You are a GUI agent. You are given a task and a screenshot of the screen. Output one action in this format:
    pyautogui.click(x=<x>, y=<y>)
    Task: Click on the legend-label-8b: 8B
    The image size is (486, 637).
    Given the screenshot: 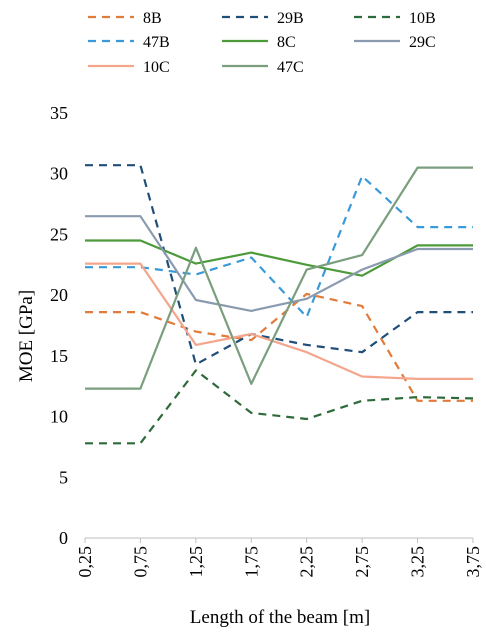 What is the action you would take?
    pyautogui.click(x=152, y=18)
    